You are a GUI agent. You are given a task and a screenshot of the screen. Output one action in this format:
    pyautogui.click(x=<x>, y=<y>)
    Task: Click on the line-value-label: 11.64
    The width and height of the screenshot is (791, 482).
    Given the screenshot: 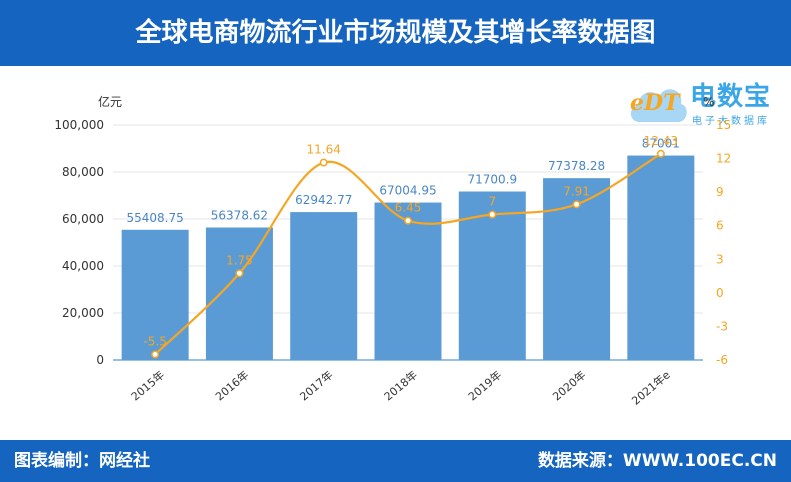 What is the action you would take?
    pyautogui.click(x=324, y=150)
    